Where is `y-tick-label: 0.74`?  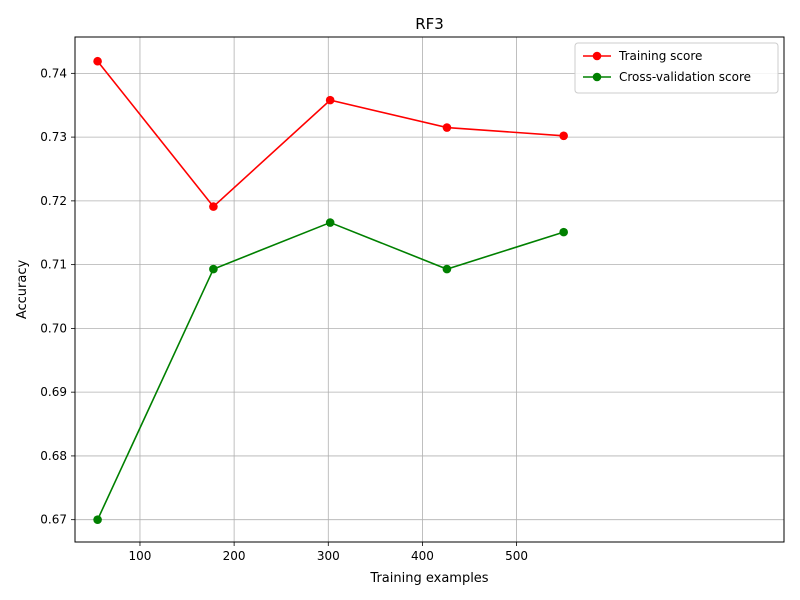 y-tick-label: 0.74 is located at coordinates (53, 73).